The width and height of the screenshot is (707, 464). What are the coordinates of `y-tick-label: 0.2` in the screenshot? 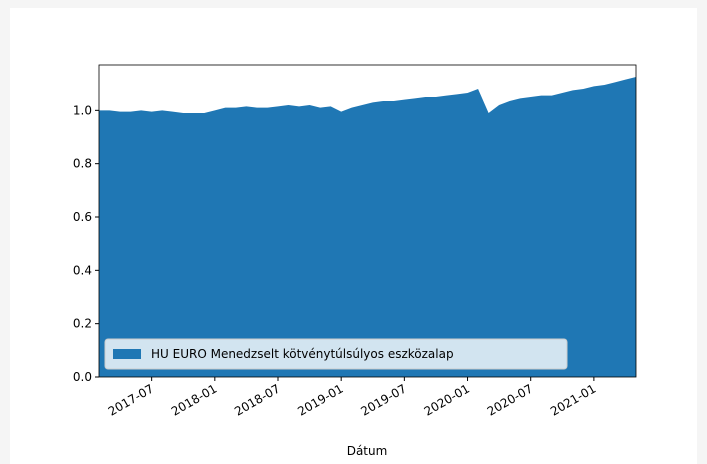 It's located at (82, 324).